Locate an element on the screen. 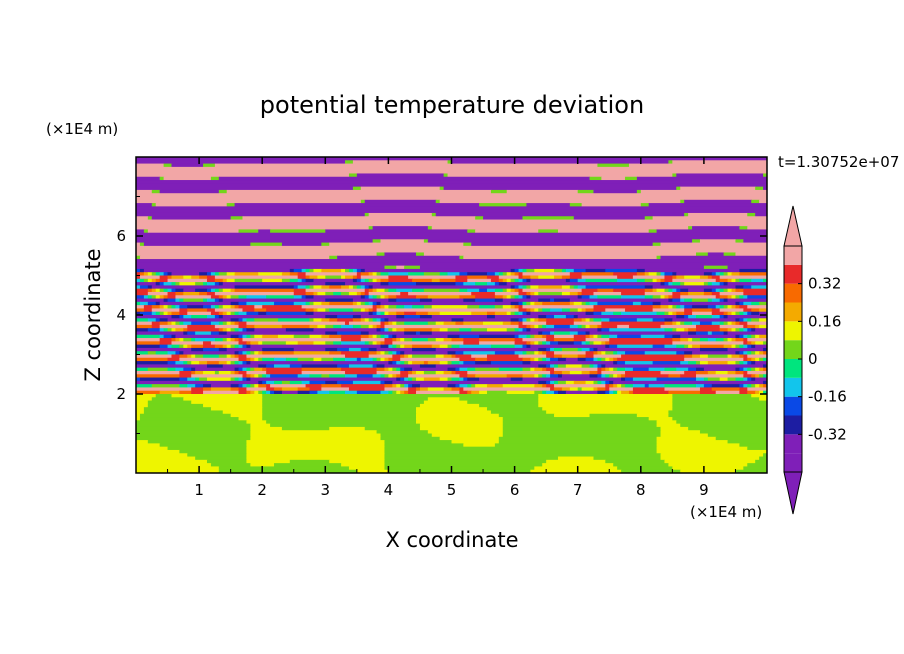  colorbar-label: -0.32 is located at coordinates (827, 434).